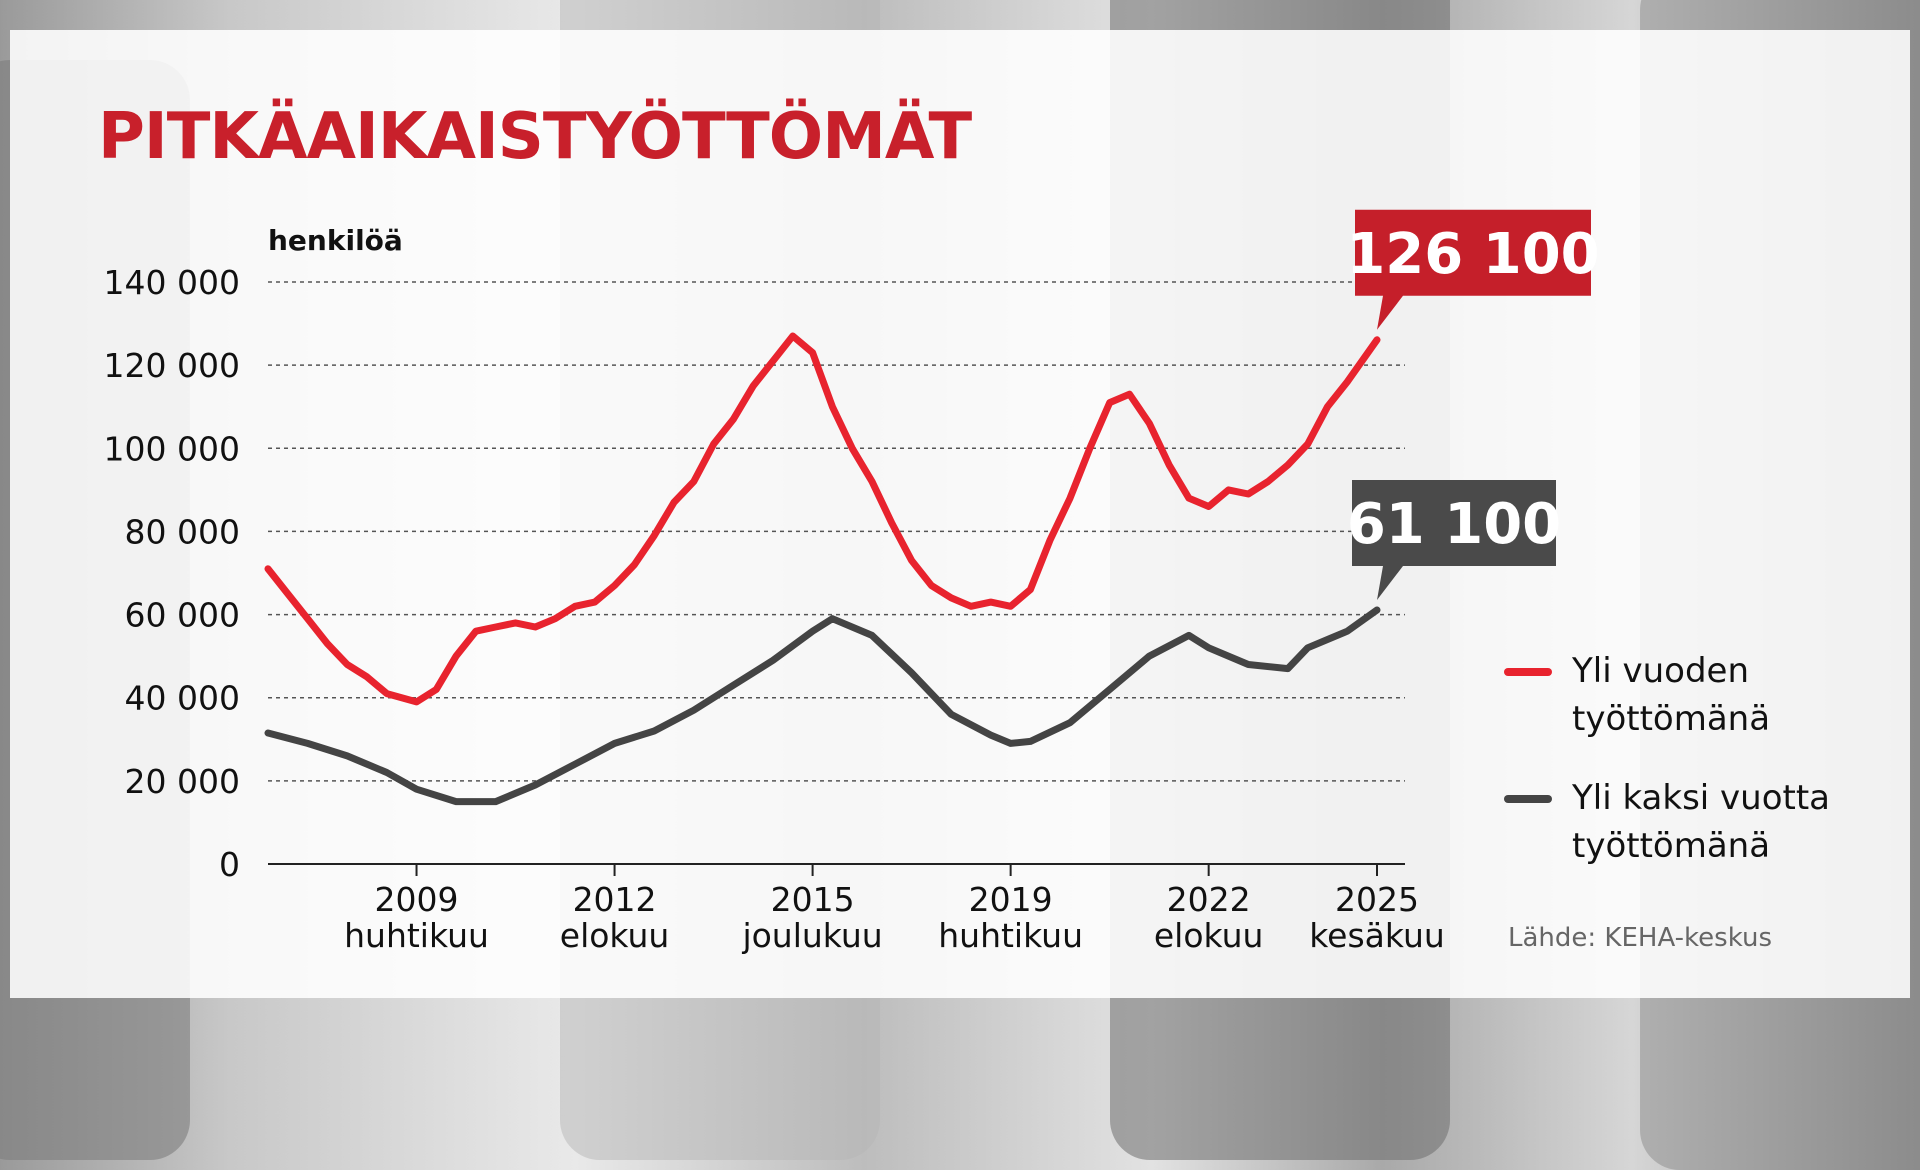 The width and height of the screenshot is (1920, 1170). Describe the element at coordinates (182, 698) in the screenshot. I see `y-tick-label: 40 000` at that location.